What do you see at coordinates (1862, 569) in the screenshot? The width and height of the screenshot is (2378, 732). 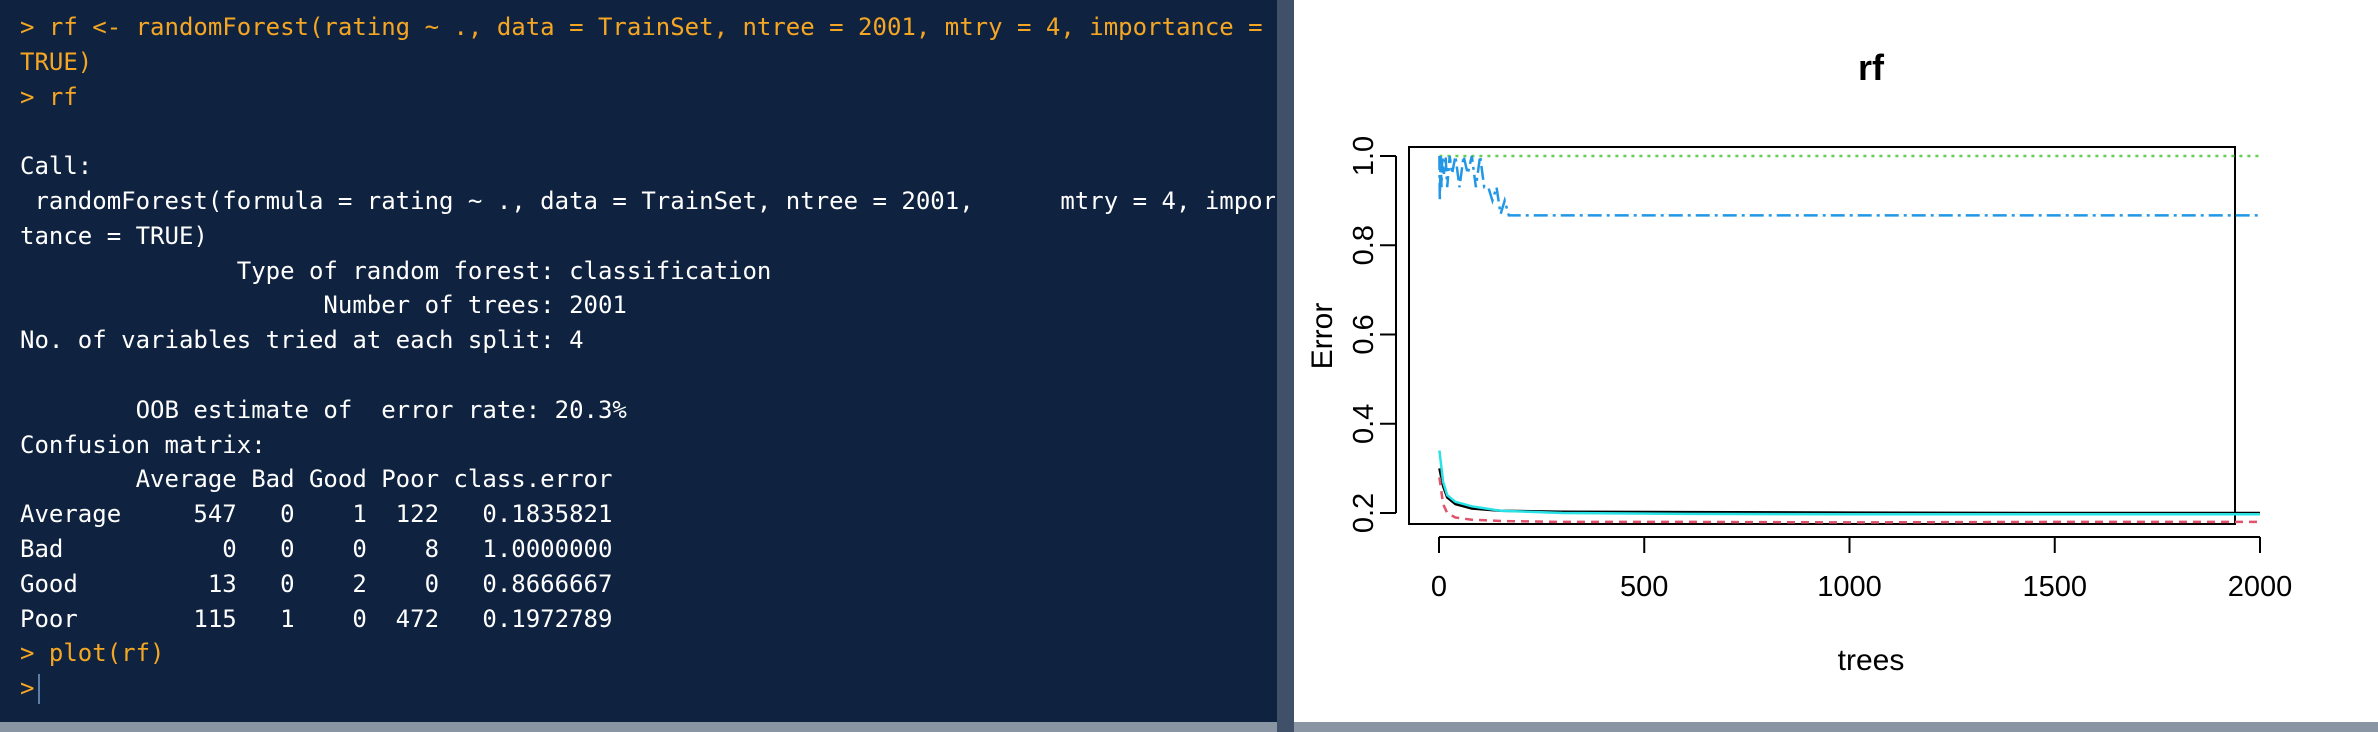 I see `x-axis: 0 500 1000 1500 2000` at bounding box center [1862, 569].